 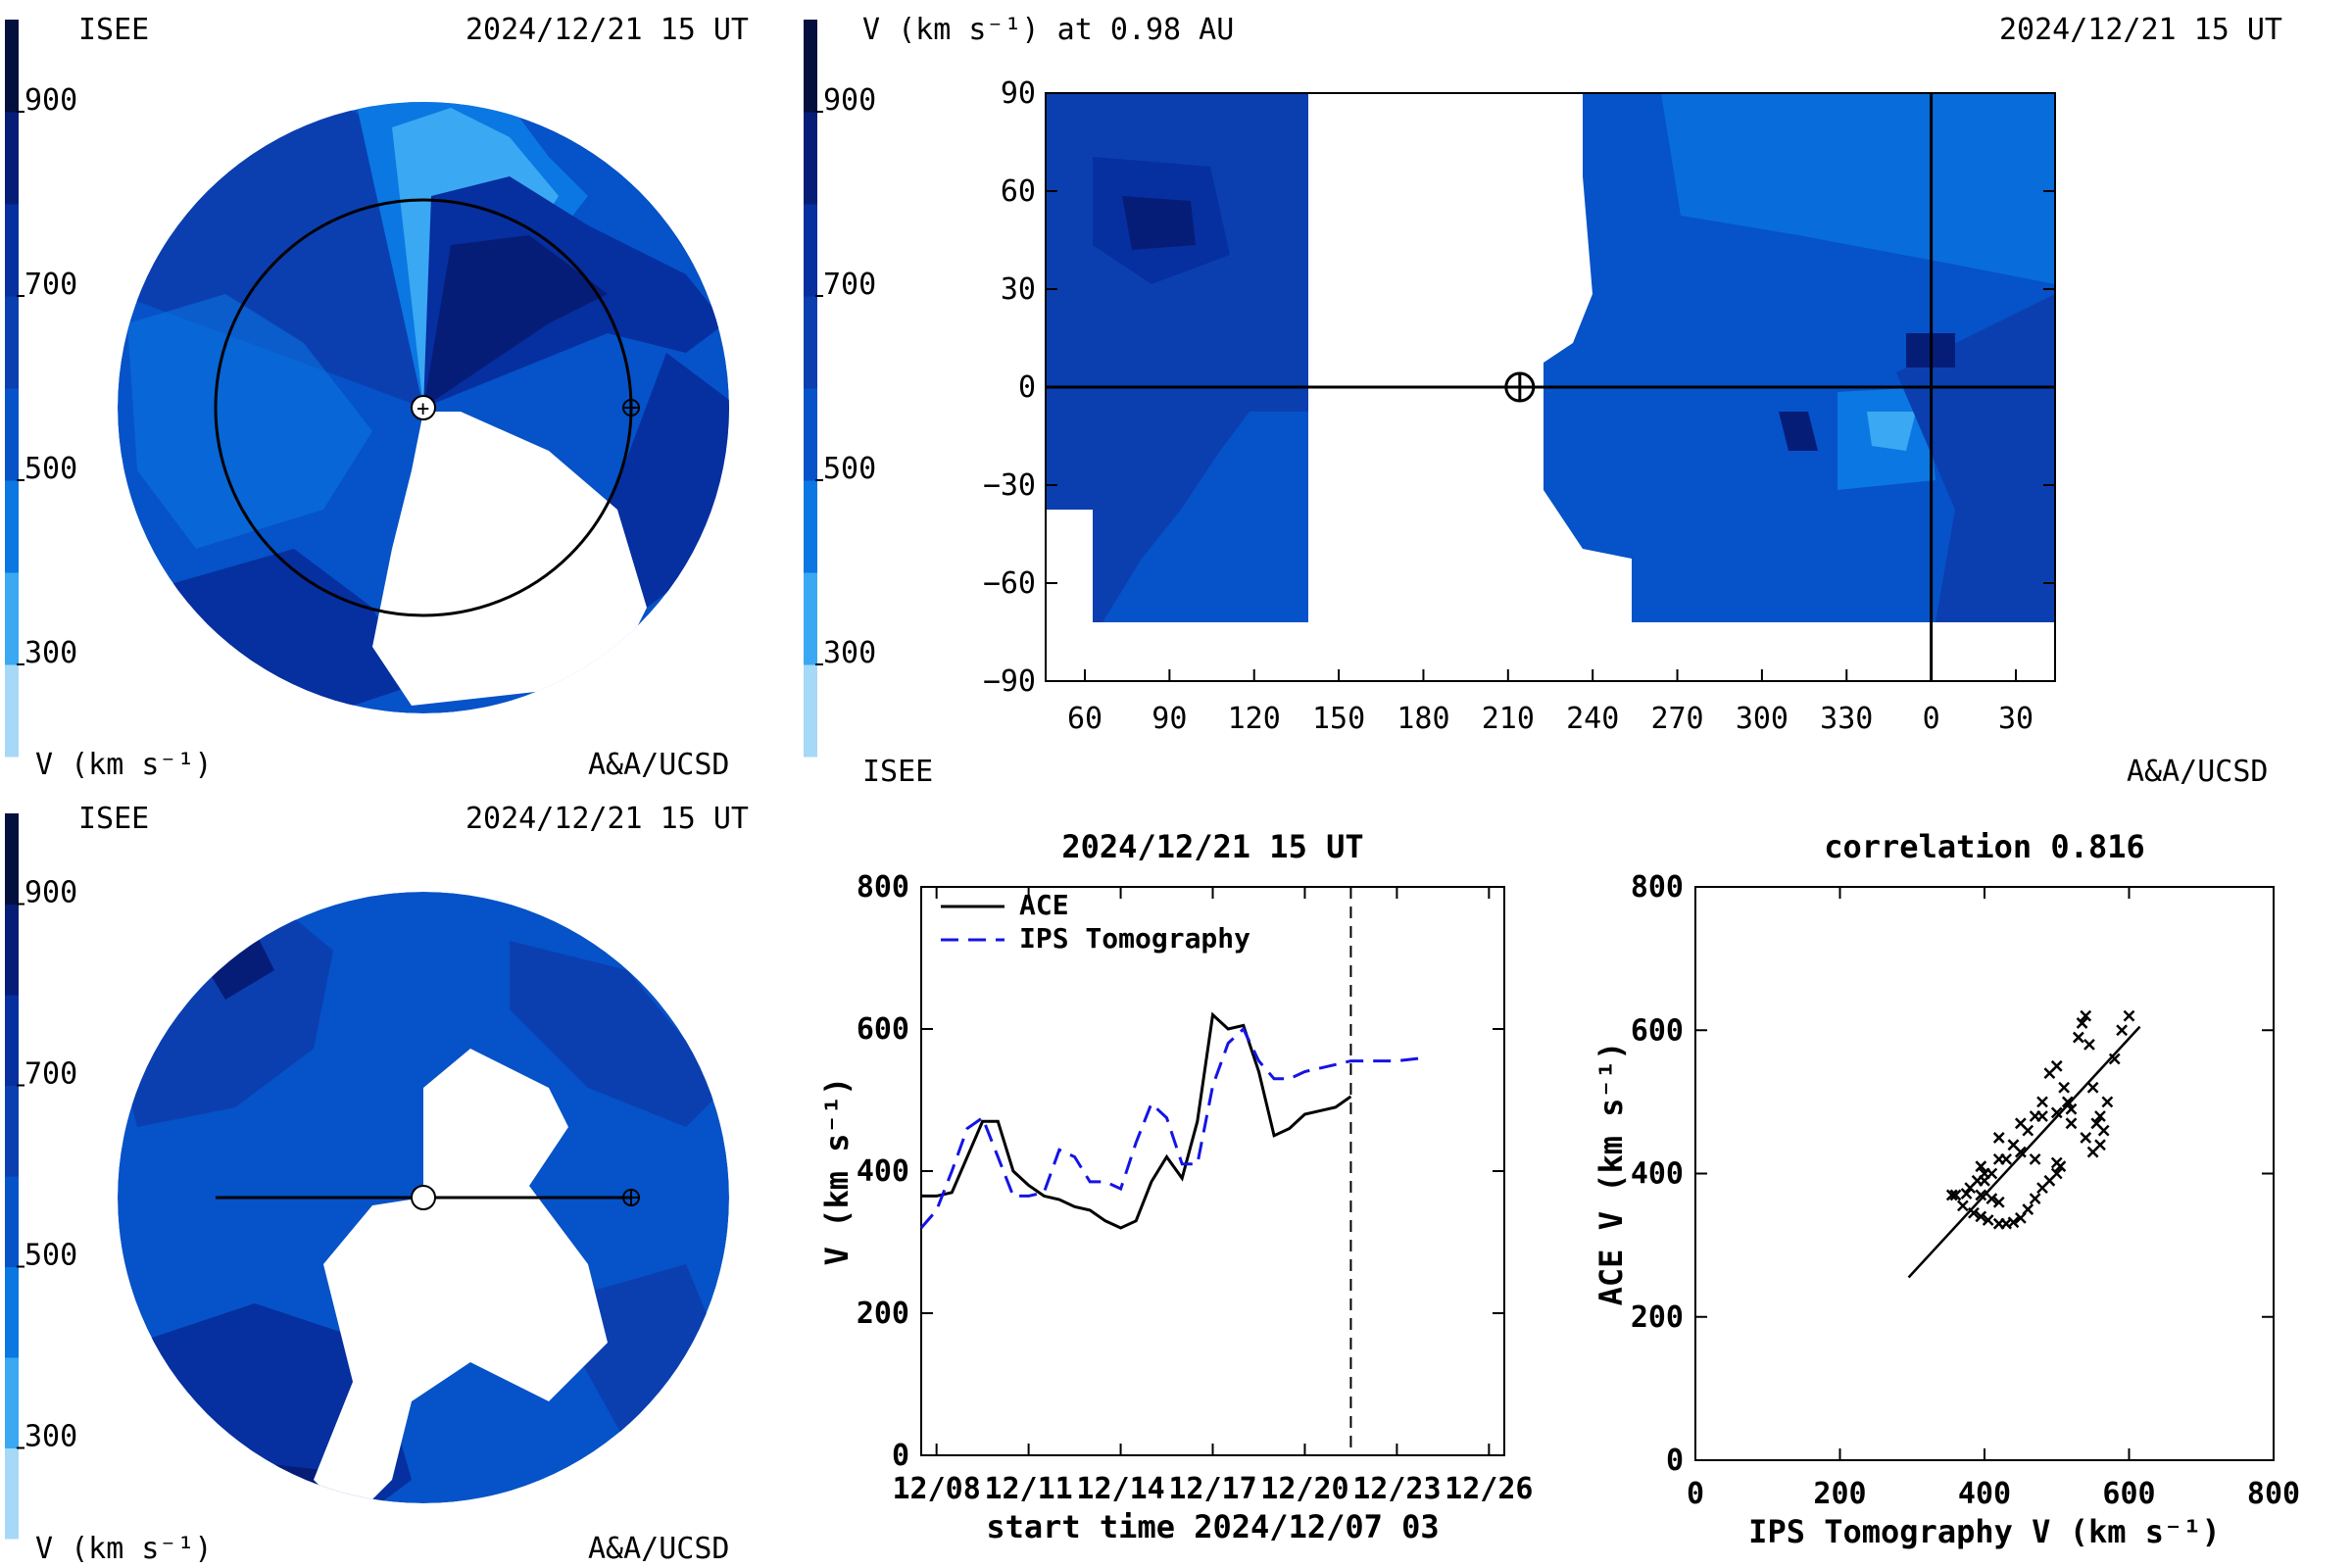 I want to click on colorbar: 900 700 500 300, so click(x=41, y=1176).